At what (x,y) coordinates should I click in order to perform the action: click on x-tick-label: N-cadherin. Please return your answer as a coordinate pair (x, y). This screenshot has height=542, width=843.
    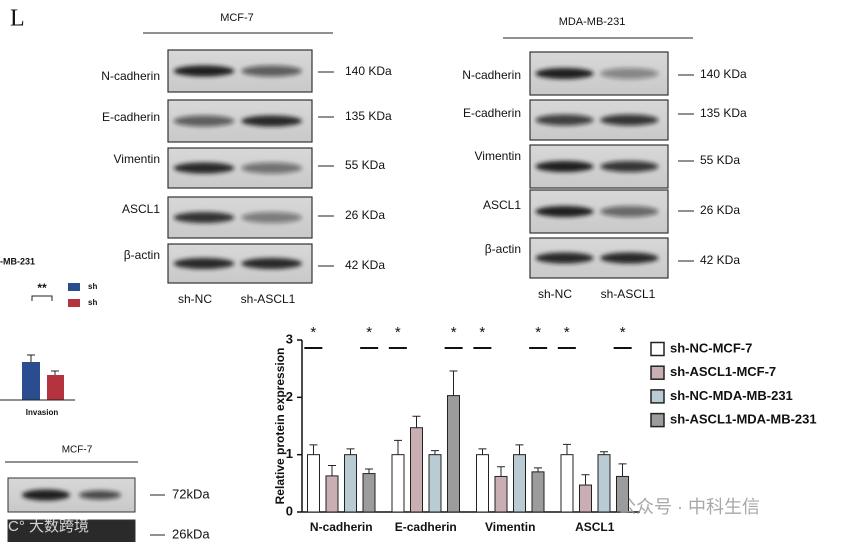
    Looking at the image, I should click on (341, 527).